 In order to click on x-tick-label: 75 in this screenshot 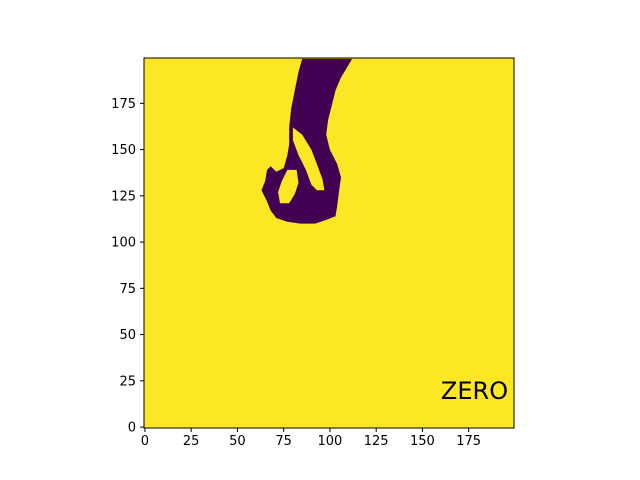, I will do `click(283, 441)`.